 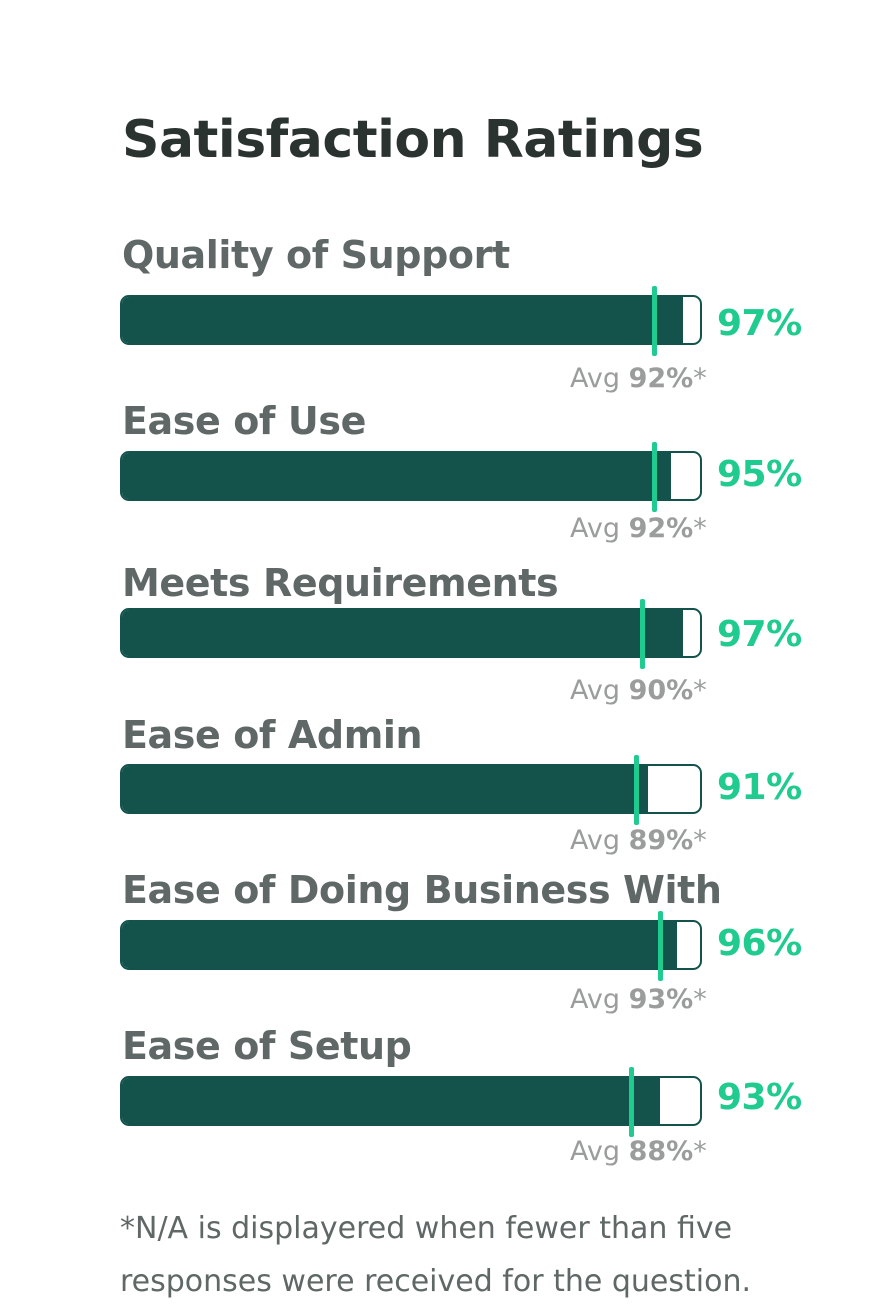 I want to click on rating-row: Ease of Admin 91% Avg 89%*, so click(x=446, y=793).